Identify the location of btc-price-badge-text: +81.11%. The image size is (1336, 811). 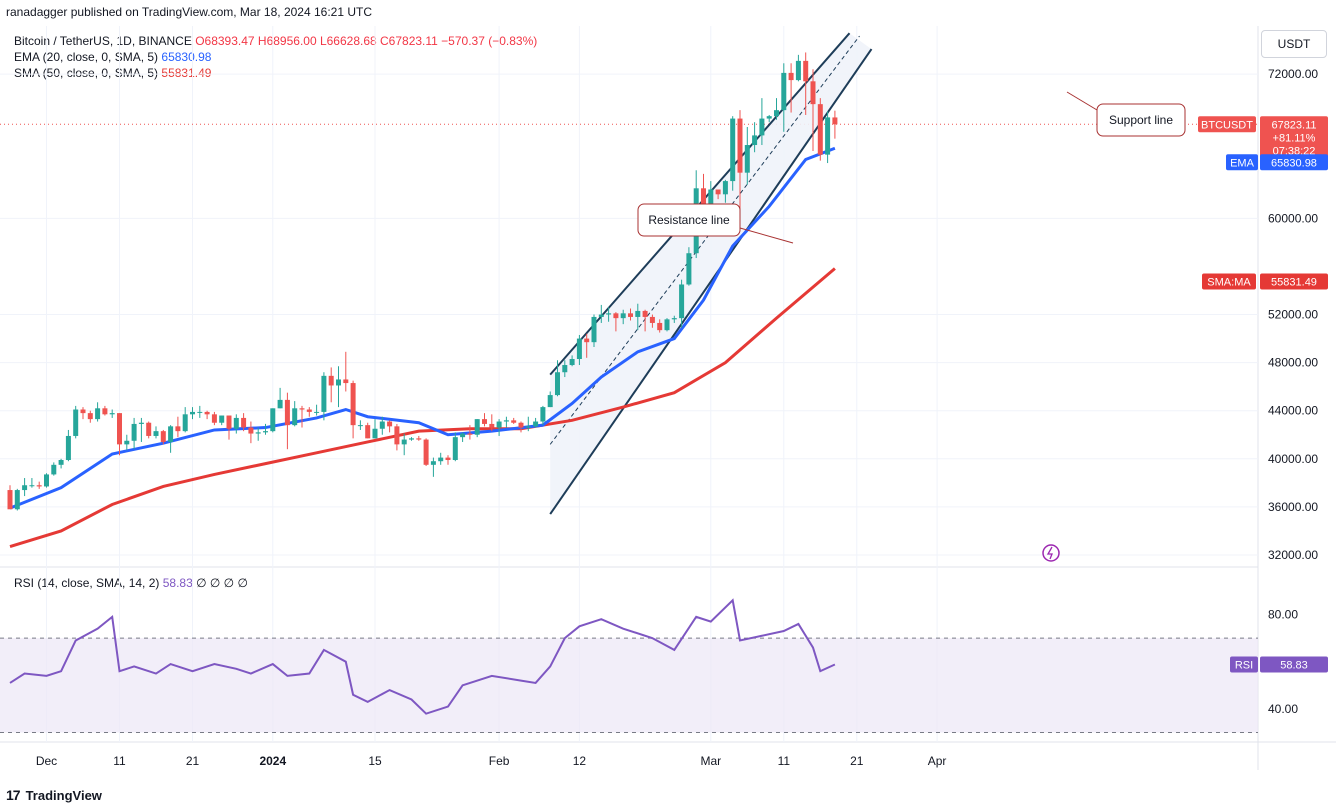
(1294, 138).